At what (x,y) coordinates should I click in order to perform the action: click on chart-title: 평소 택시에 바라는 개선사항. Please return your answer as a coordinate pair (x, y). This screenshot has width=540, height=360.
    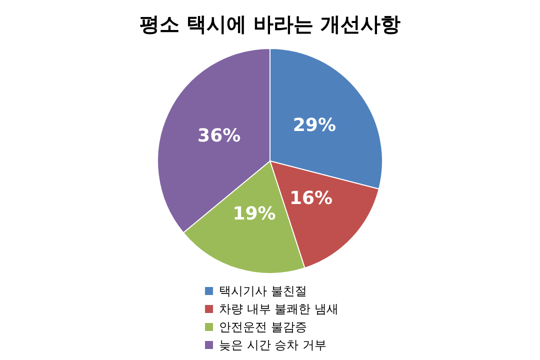
    Looking at the image, I should click on (270, 24).